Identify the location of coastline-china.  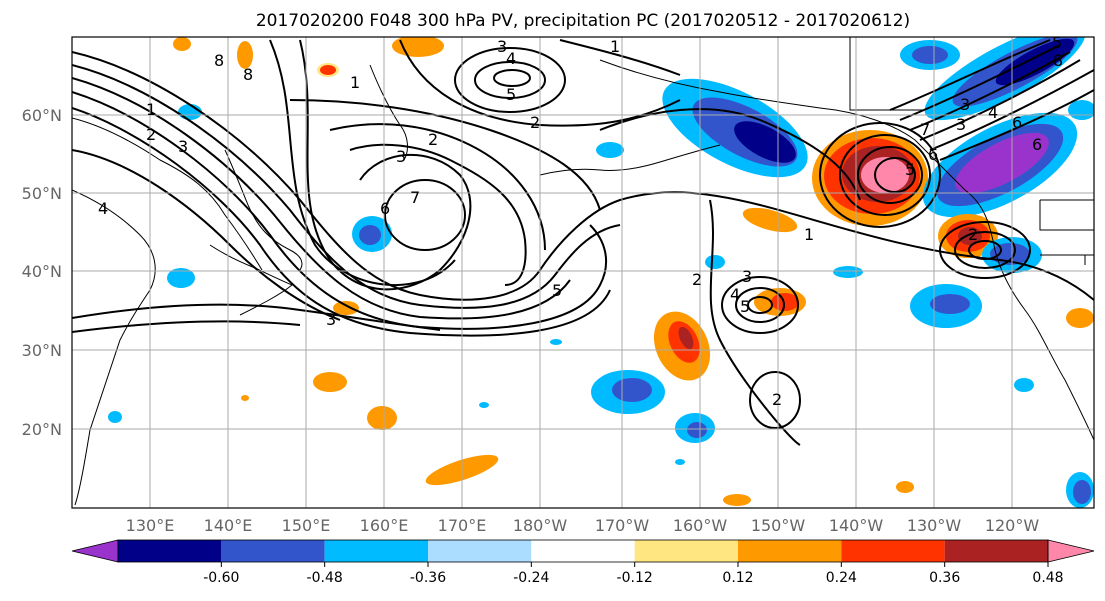
(114, 347).